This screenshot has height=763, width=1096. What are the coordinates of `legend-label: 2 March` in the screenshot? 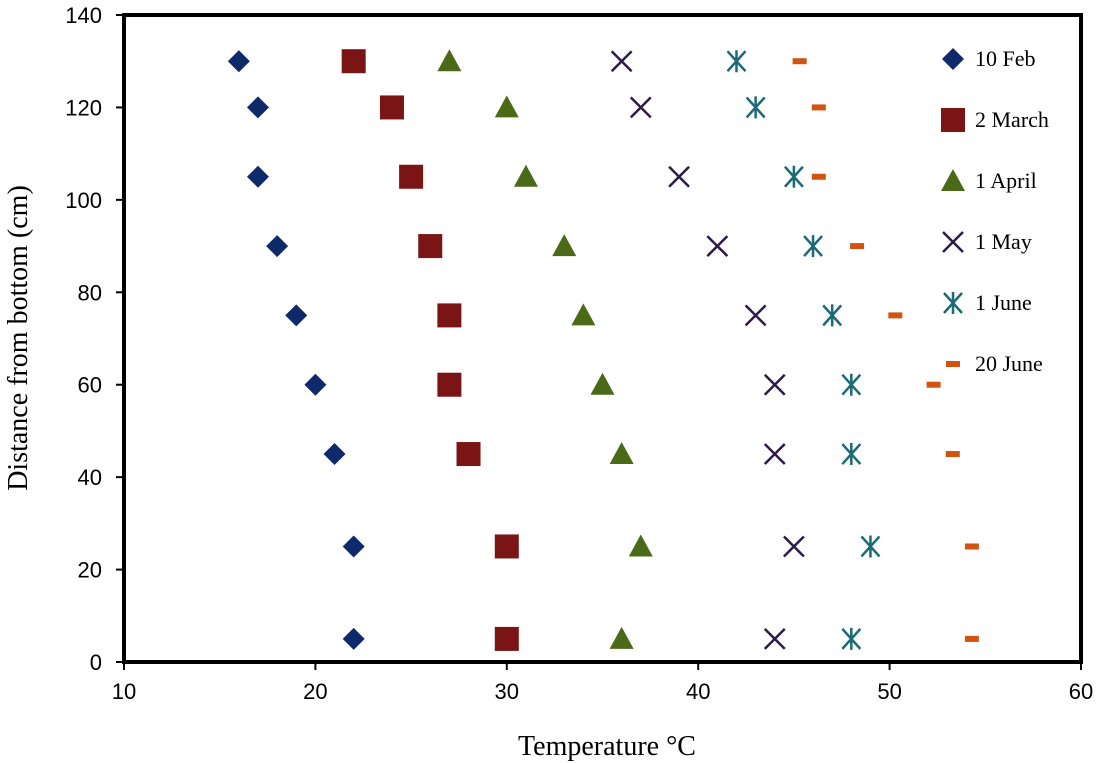 It's located at (1012, 119).